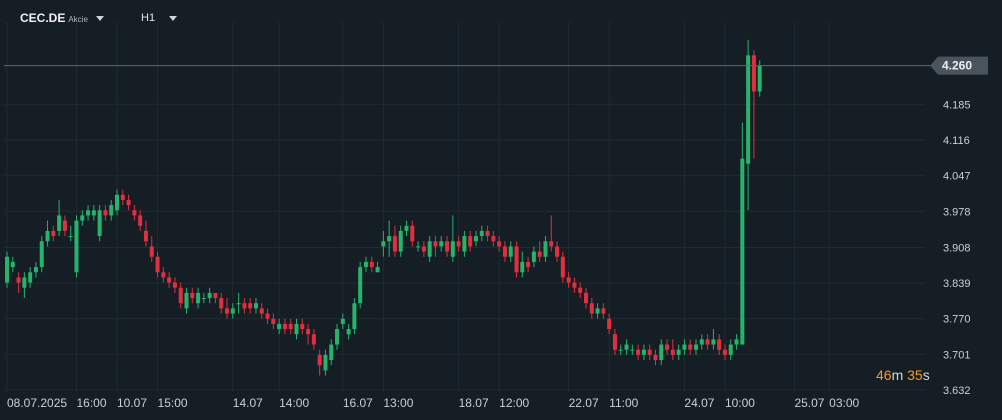  I want to click on timeframe-selector: H1, so click(159, 18).